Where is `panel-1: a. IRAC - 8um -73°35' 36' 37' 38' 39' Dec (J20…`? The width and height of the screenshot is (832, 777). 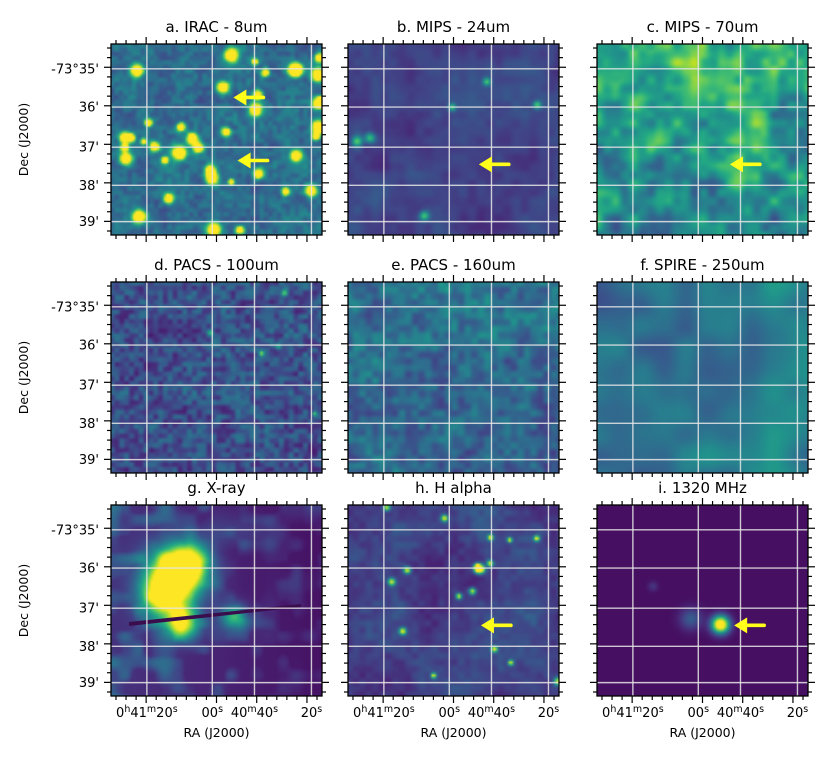 panel-1: a. IRAC - 8um -73°35' 36' 37' 38' 39' Dec (J20… is located at coordinates (172, 130).